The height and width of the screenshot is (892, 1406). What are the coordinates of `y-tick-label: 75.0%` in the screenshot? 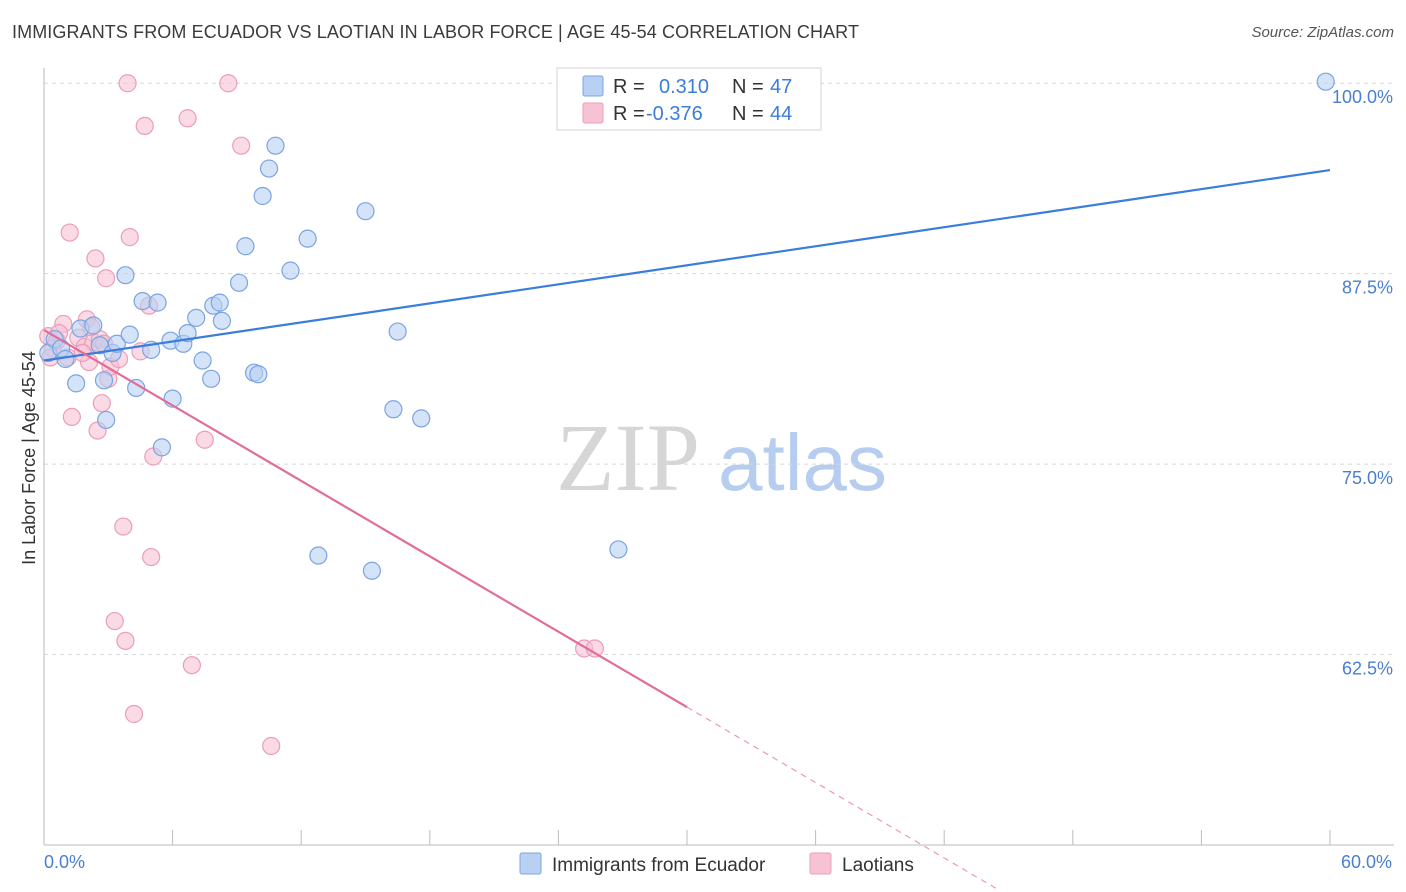 It's located at (1367, 478).